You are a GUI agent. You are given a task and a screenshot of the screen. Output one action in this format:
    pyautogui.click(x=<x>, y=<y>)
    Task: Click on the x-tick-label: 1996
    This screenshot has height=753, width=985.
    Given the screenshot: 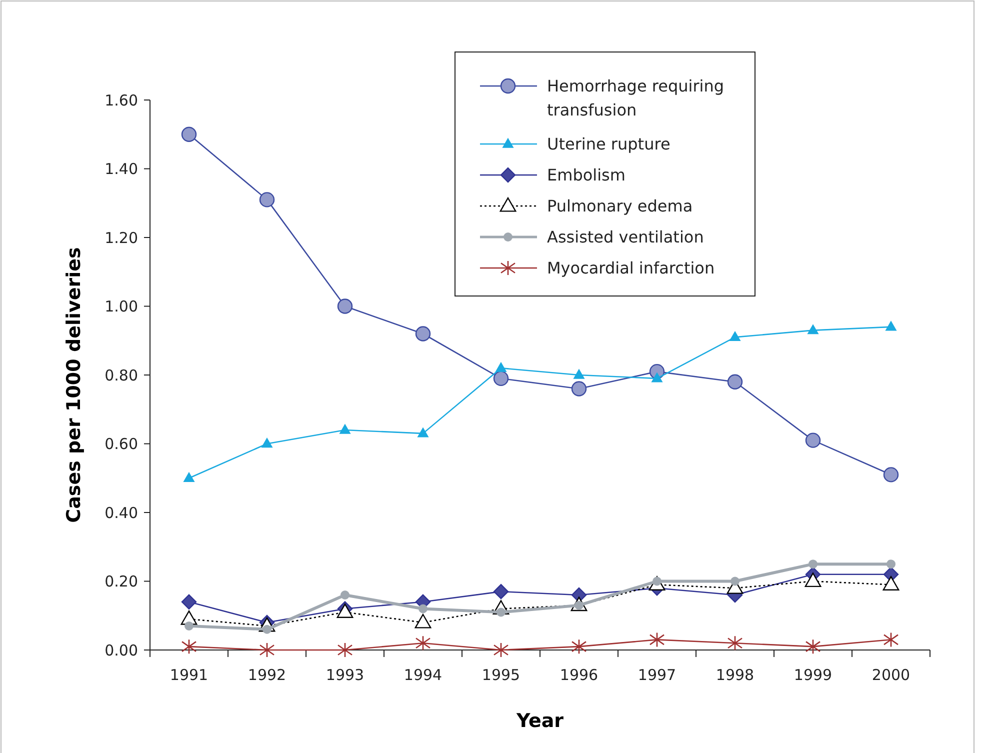 What is the action you would take?
    pyautogui.click(x=579, y=675)
    